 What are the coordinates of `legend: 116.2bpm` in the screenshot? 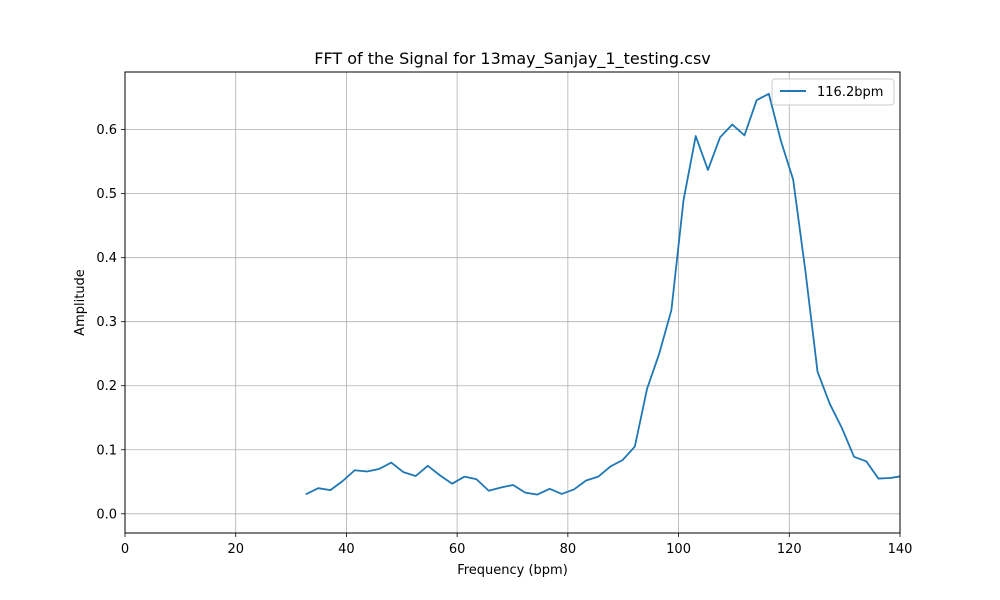 It's located at (833, 92).